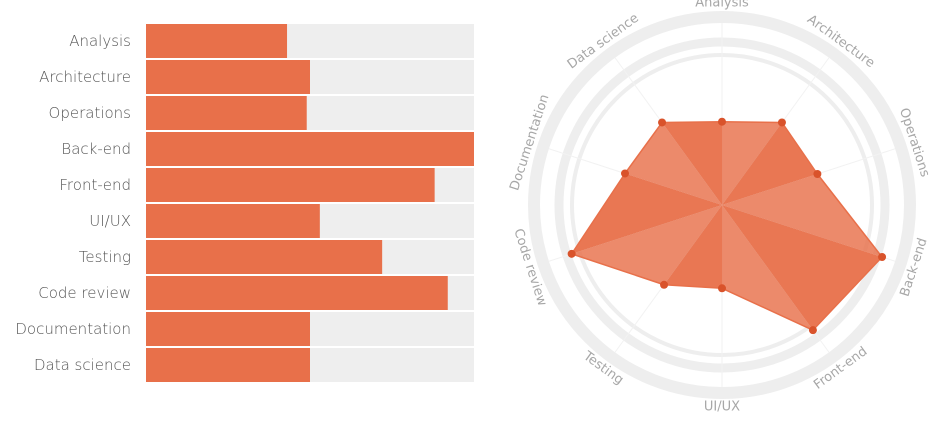  I want to click on bar-category-label: Analysis, so click(100, 41).